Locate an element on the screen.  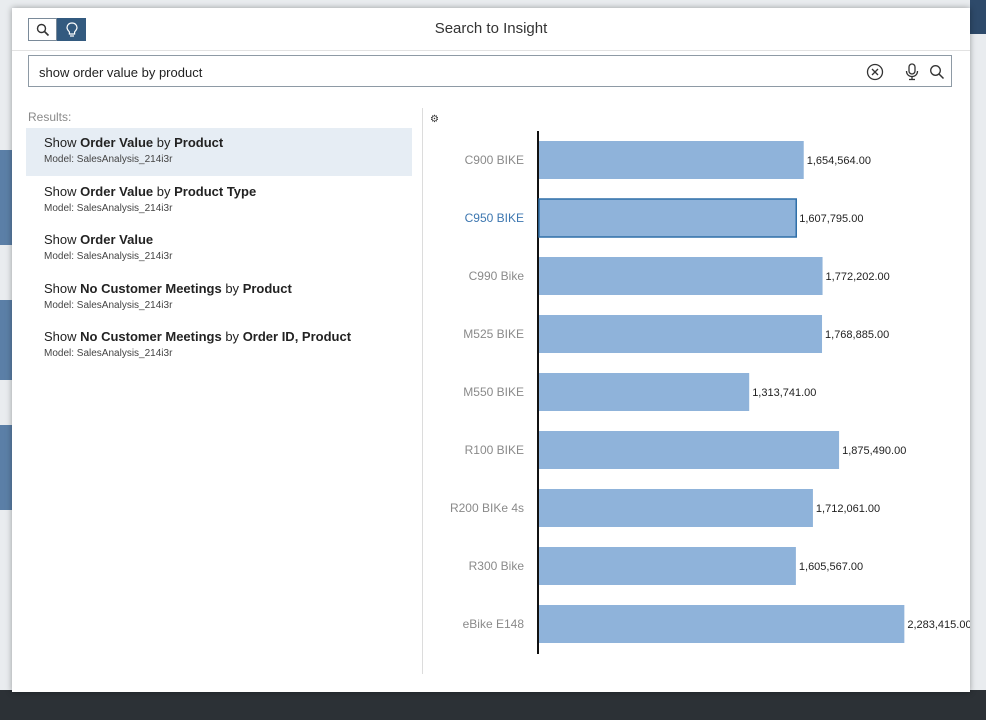
result-title: Show Order Value is located at coordinates (228, 240).